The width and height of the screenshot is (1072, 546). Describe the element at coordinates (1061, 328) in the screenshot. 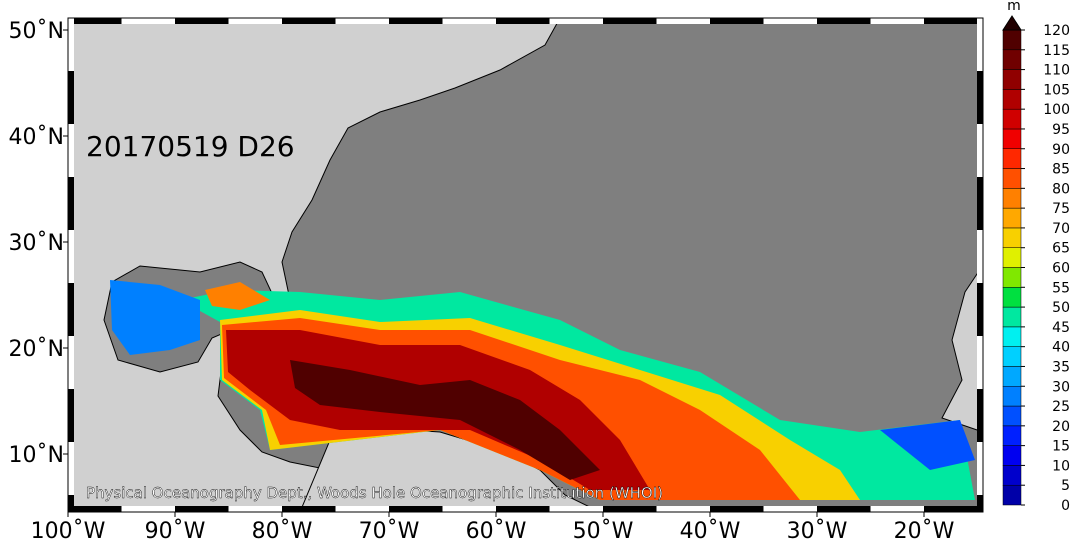

I see `colorbar-tick-label: 45` at that location.